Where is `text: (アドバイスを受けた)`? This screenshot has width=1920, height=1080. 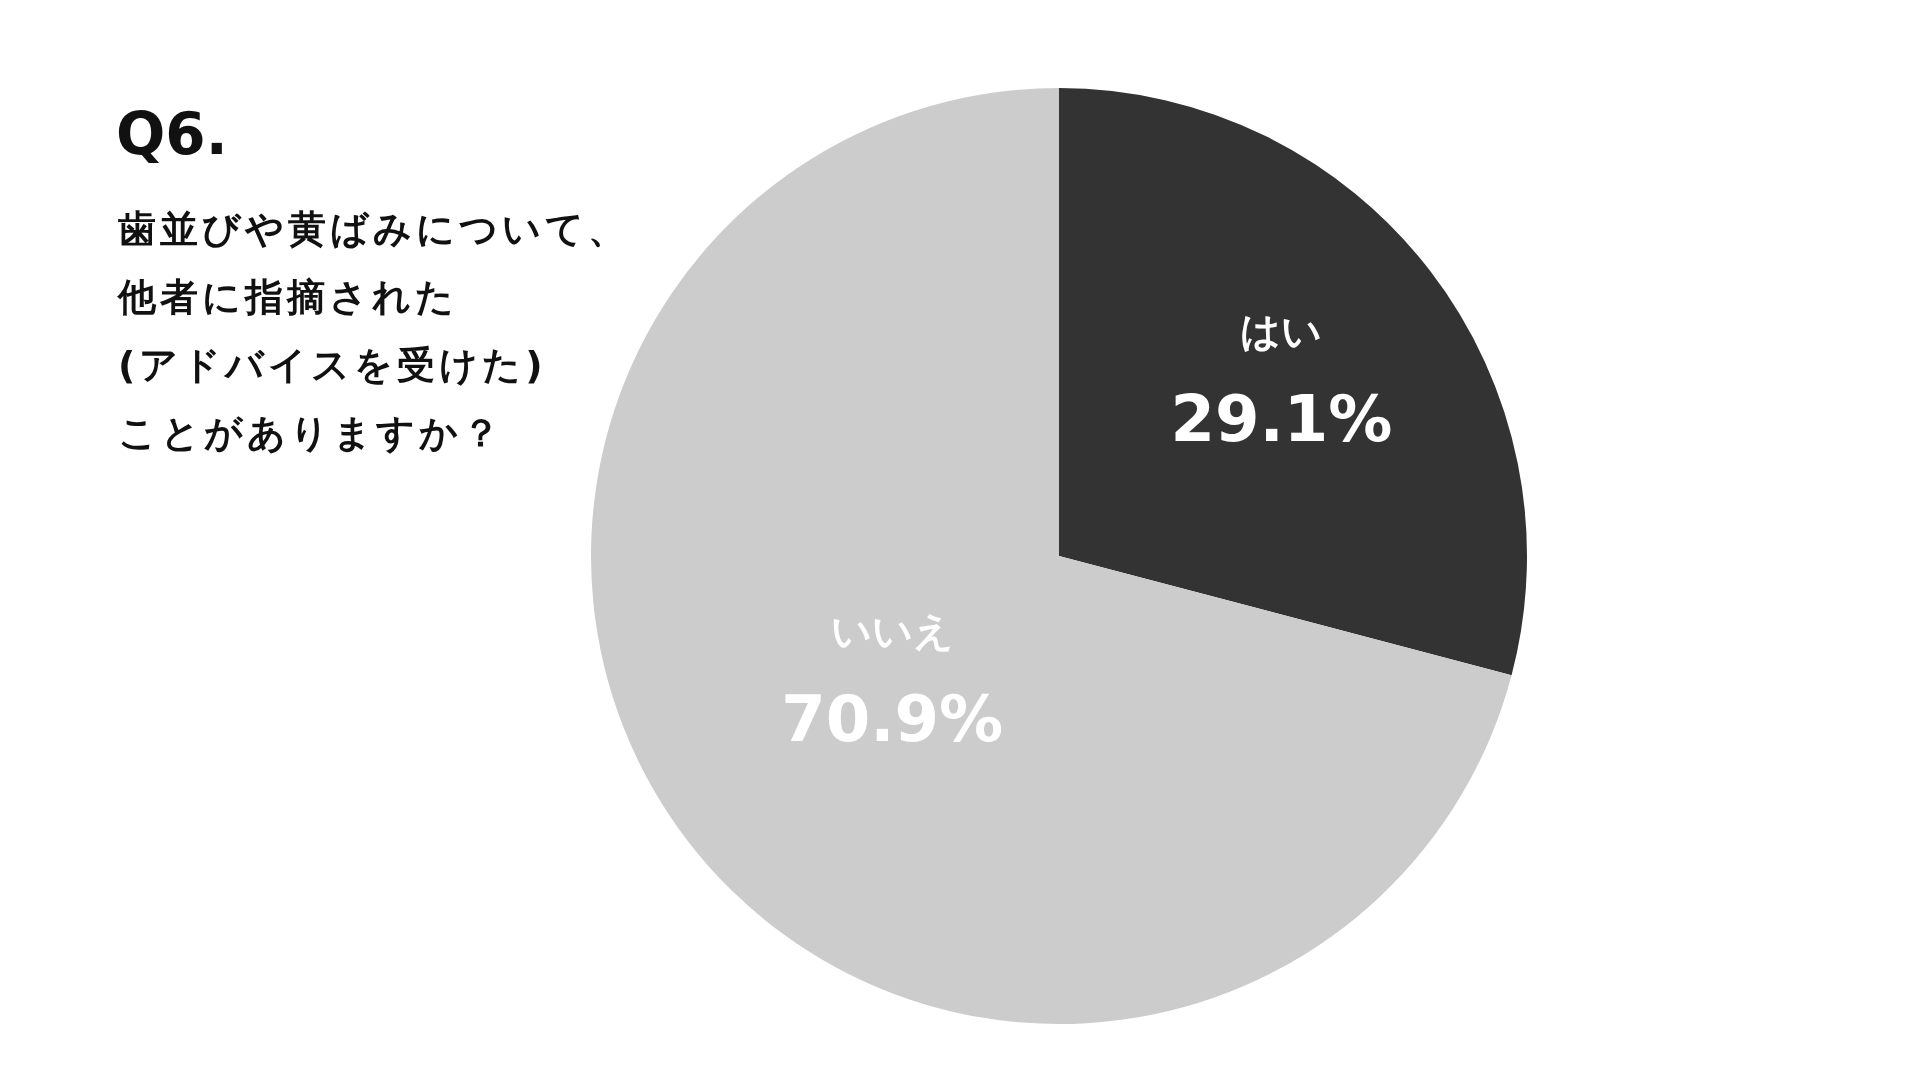 text: (アドバイスを受けた) is located at coordinates (333, 365).